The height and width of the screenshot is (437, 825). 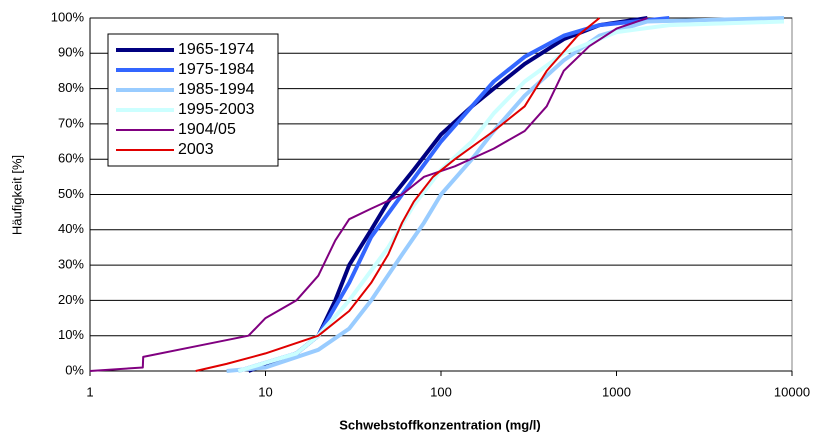 What do you see at coordinates (265, 391) in the screenshot?
I see `x-tick-label: 10` at bounding box center [265, 391].